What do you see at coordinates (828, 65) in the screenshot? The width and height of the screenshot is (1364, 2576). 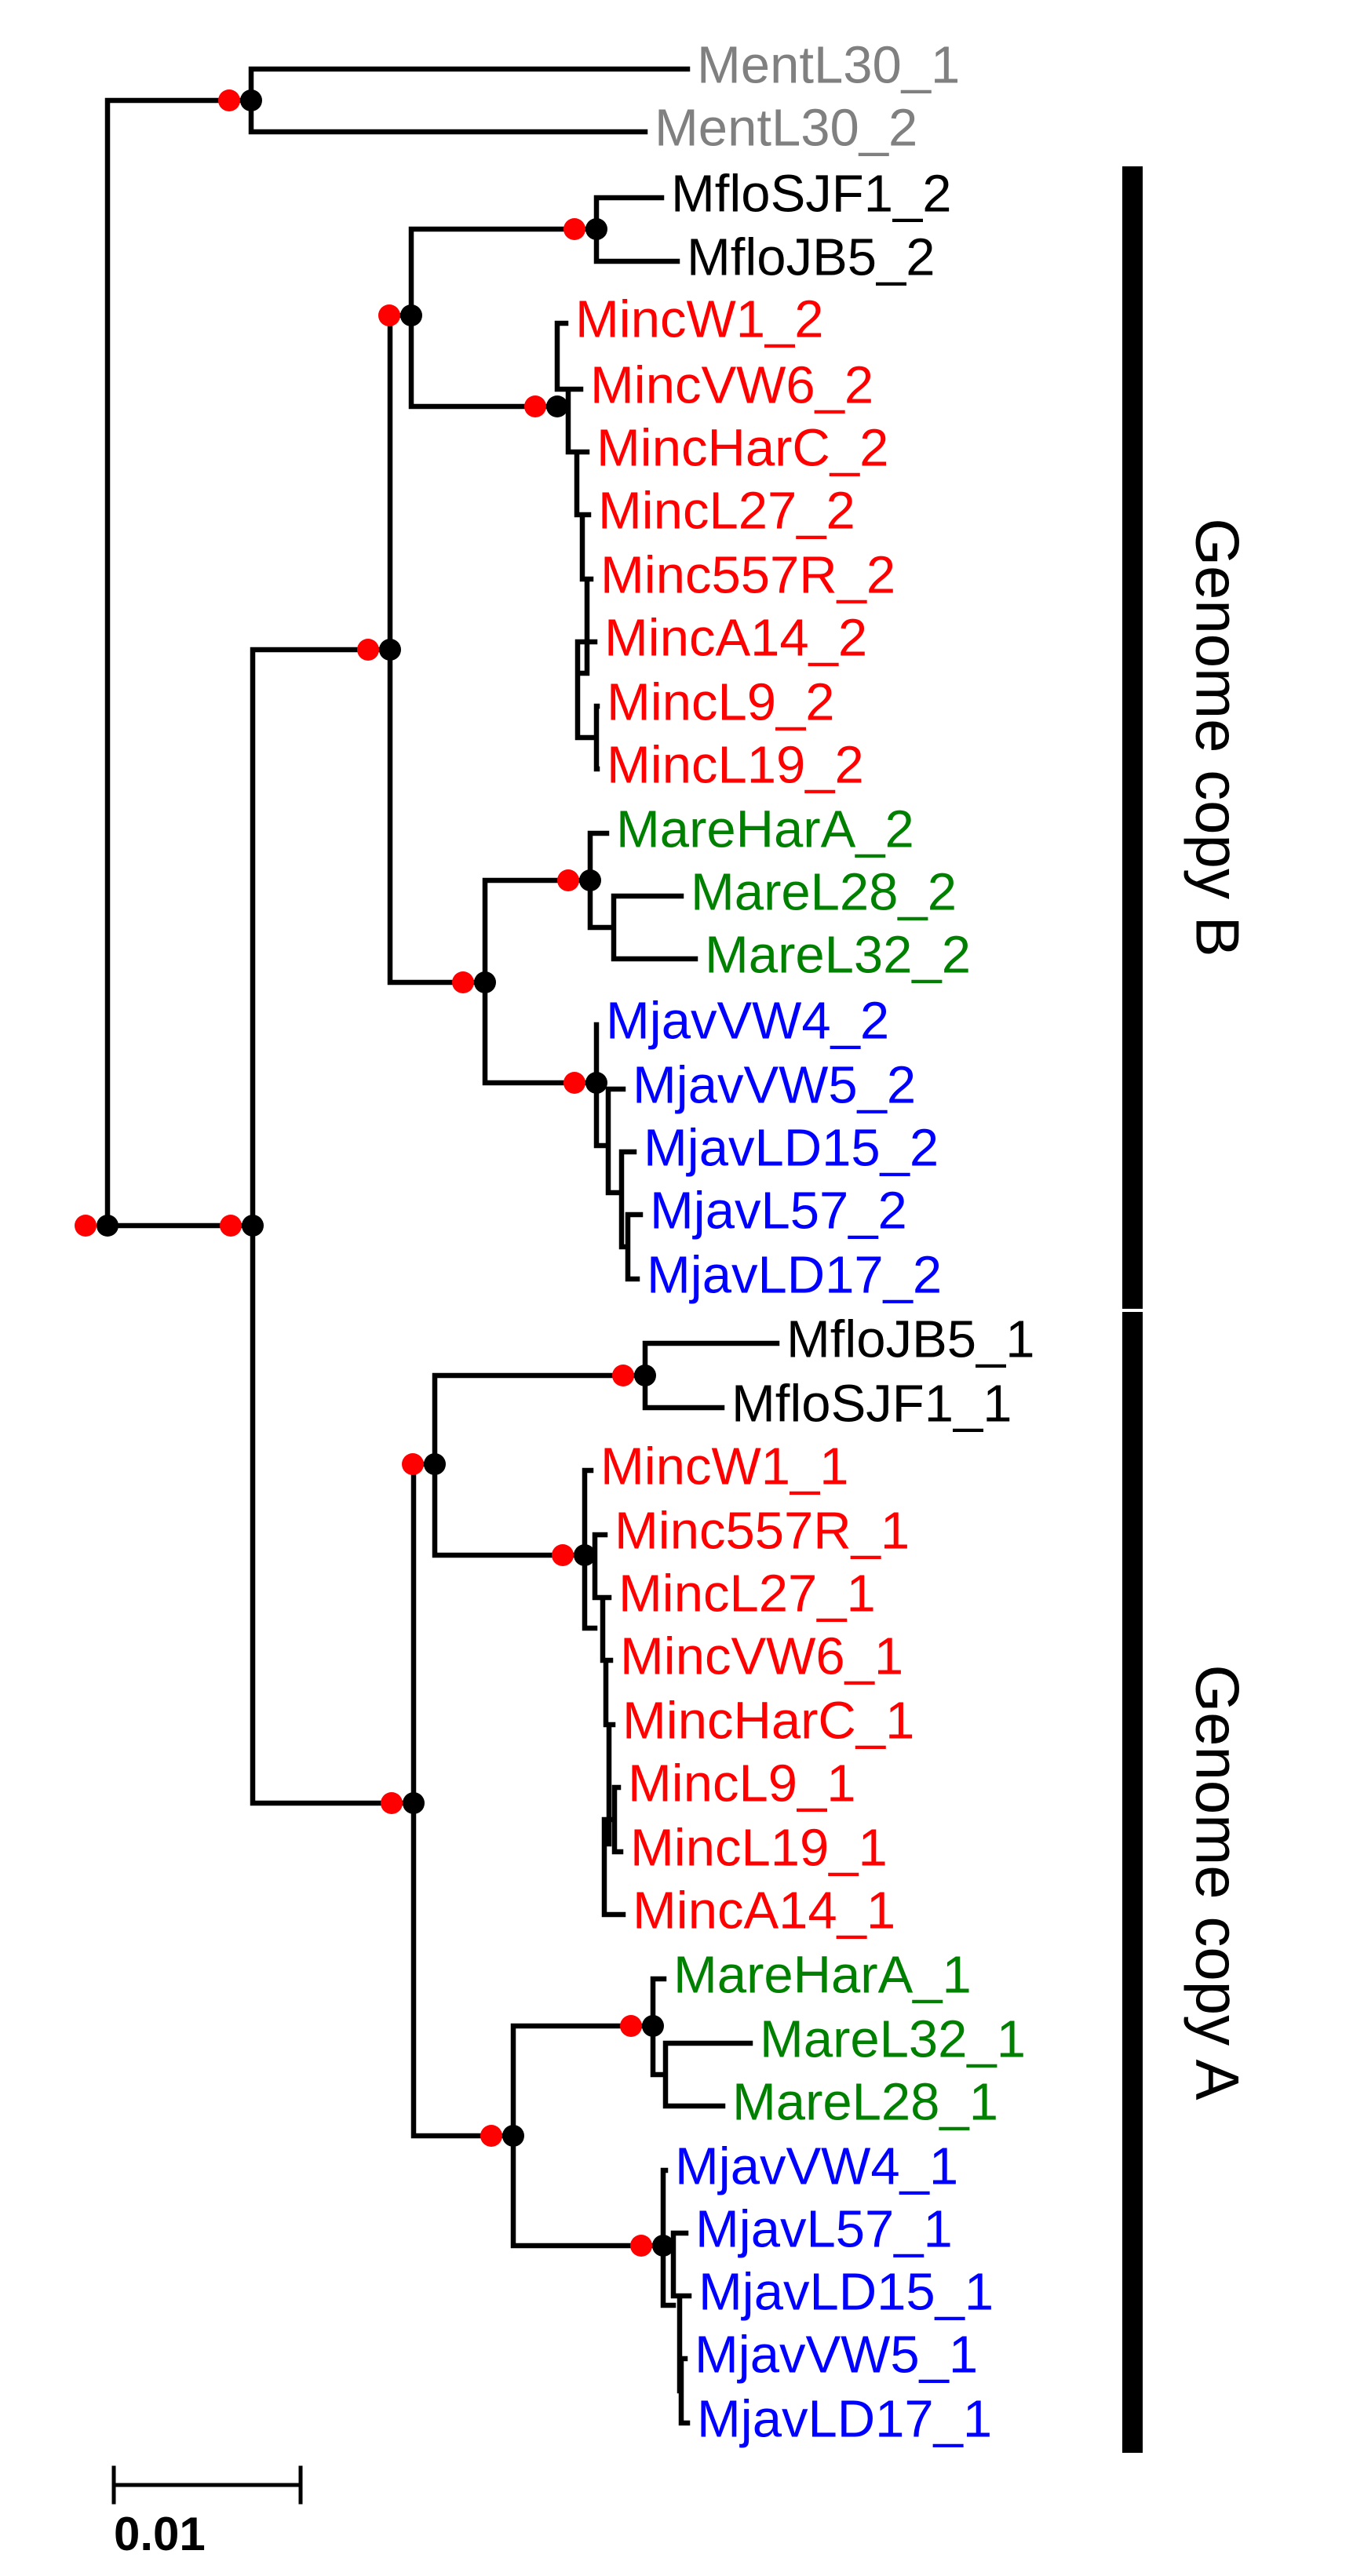 I see `leaf-label-mentl30-1: MentL30_1` at bounding box center [828, 65].